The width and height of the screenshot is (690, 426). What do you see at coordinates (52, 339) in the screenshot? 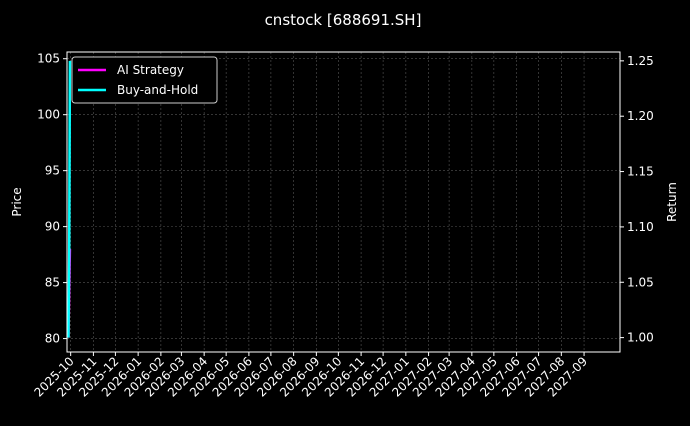
I see `left-tick-label: 80` at bounding box center [52, 339].